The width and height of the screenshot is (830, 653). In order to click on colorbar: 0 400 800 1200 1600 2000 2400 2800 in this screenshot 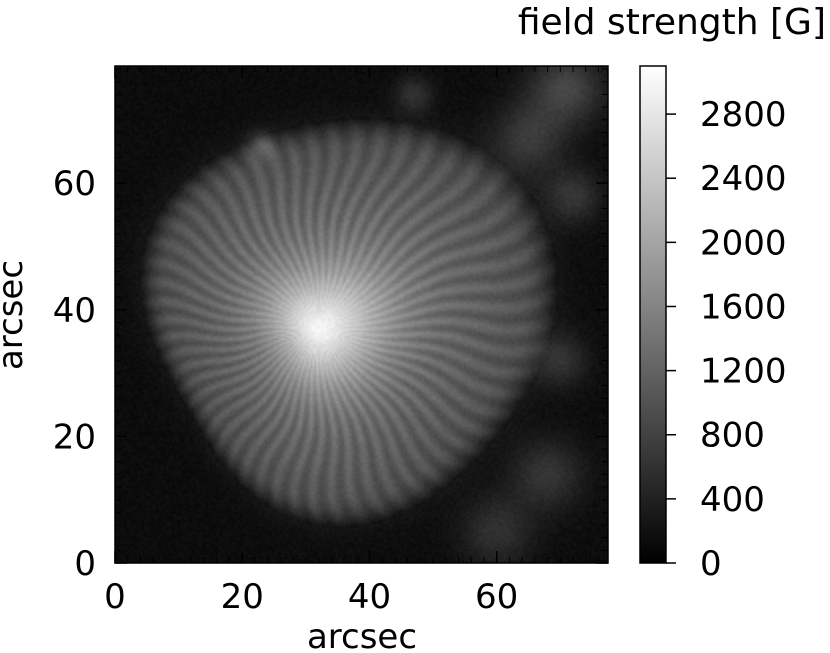, I will do `click(713, 324)`.